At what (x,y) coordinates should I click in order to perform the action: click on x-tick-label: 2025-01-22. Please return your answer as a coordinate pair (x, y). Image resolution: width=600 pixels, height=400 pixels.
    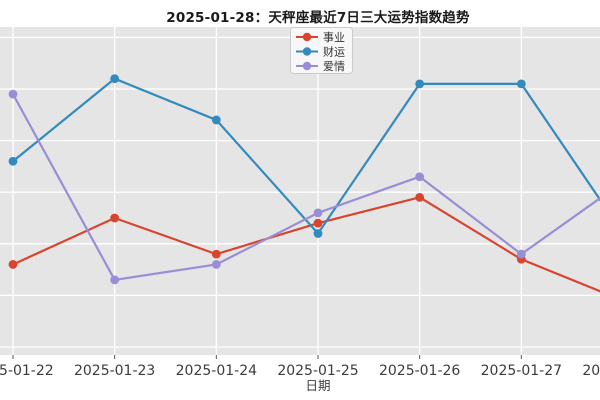
    Looking at the image, I should click on (27, 371).